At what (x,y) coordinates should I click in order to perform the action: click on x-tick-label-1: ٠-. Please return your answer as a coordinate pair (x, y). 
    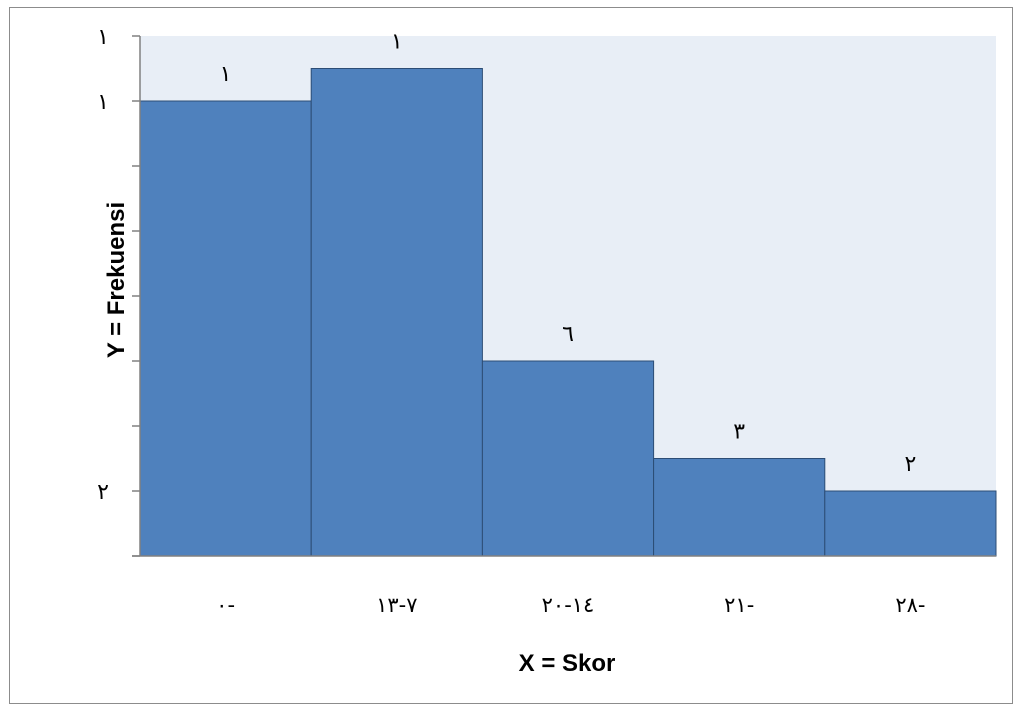
    Looking at the image, I should click on (225, 605).